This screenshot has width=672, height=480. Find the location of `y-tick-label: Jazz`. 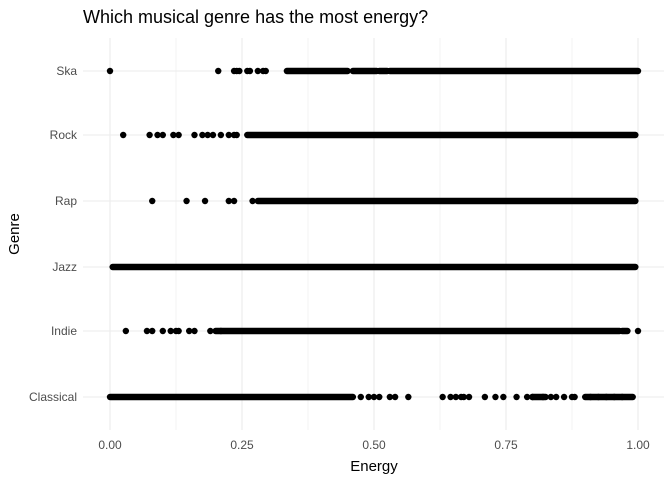

y-tick-label: Jazz is located at coordinates (64, 267).